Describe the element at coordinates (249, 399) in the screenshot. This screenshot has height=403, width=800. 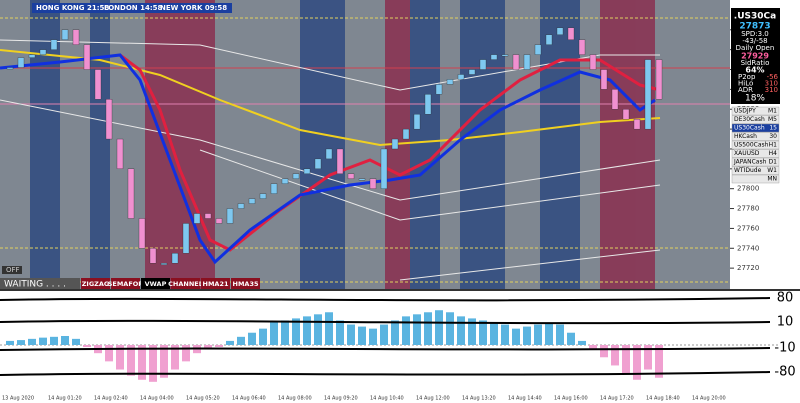
I see `time-label: 14 Aug 06:40` at that location.